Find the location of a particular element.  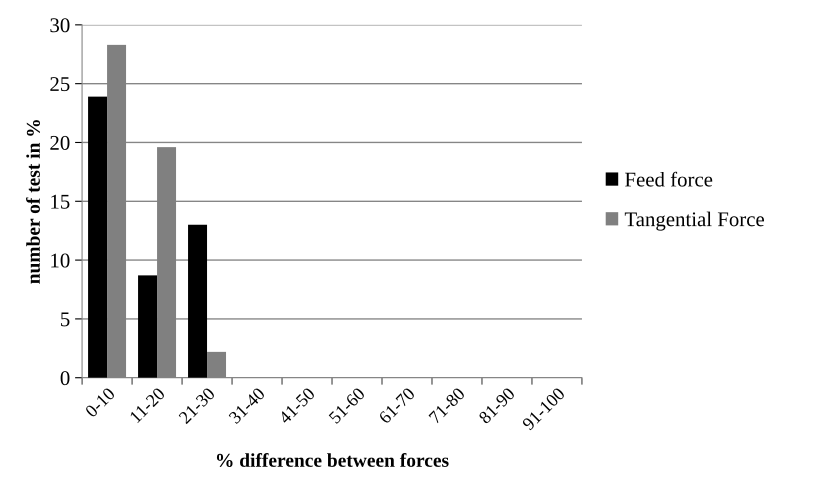

x-tick-label: 0-10 is located at coordinates (100, 402).